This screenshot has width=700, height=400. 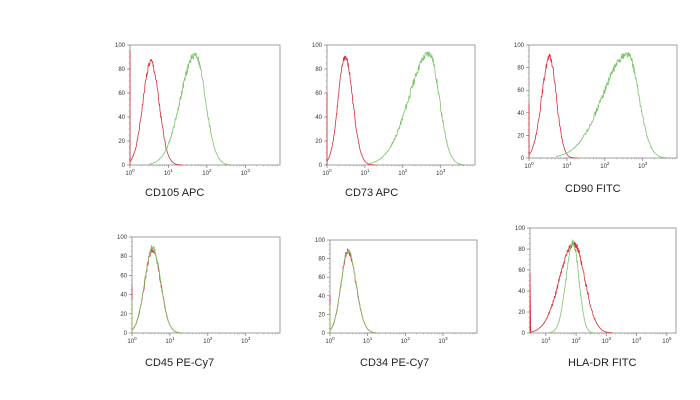 I want to click on histogram-panel: 0 20 40 60 80 100 10¹ 10² 10³ 10⁴ 10⁵ HLA-DR FITC, so click(x=596, y=297).